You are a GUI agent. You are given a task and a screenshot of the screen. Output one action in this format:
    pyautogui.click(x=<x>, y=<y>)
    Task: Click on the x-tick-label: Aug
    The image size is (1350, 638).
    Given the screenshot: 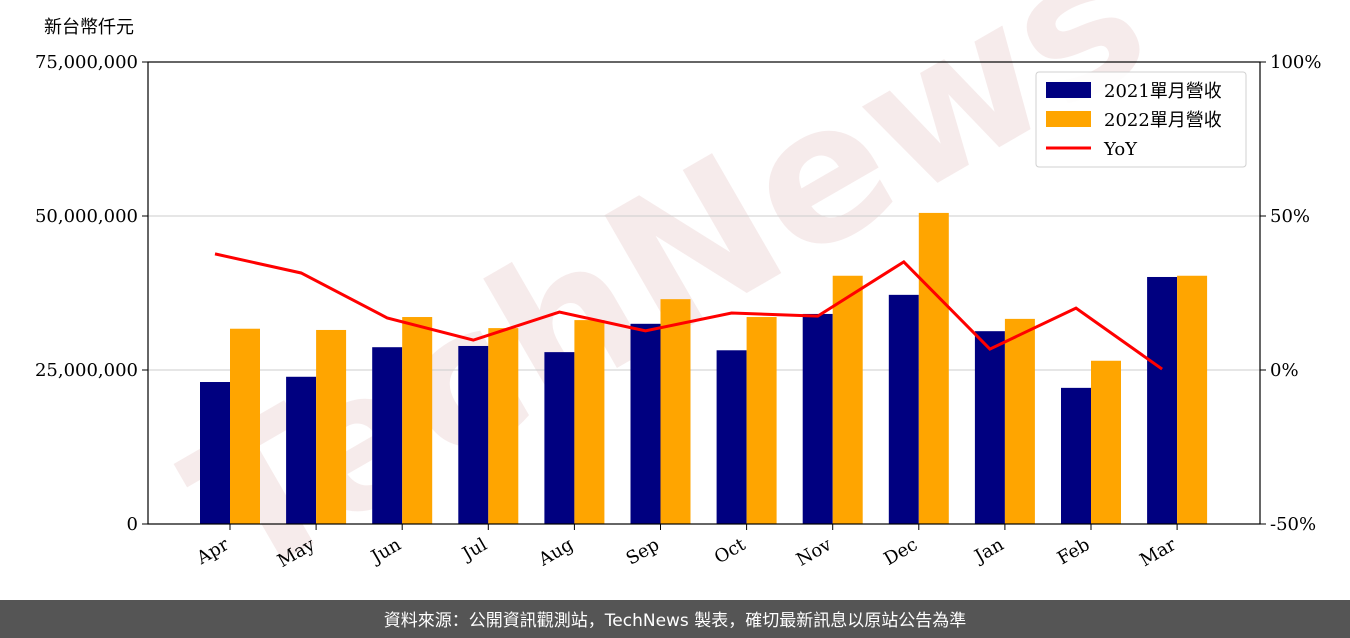 What is the action you would take?
    pyautogui.click(x=555, y=552)
    